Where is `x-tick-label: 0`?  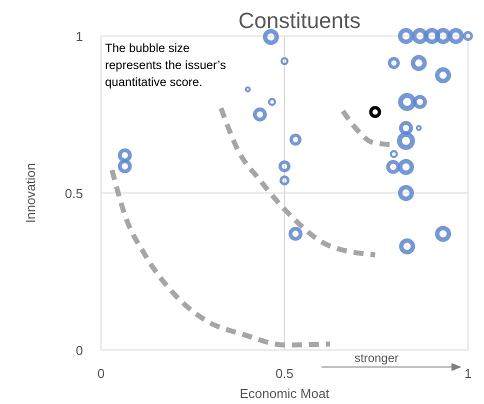 x-tick-label: 0 is located at coordinates (101, 373).